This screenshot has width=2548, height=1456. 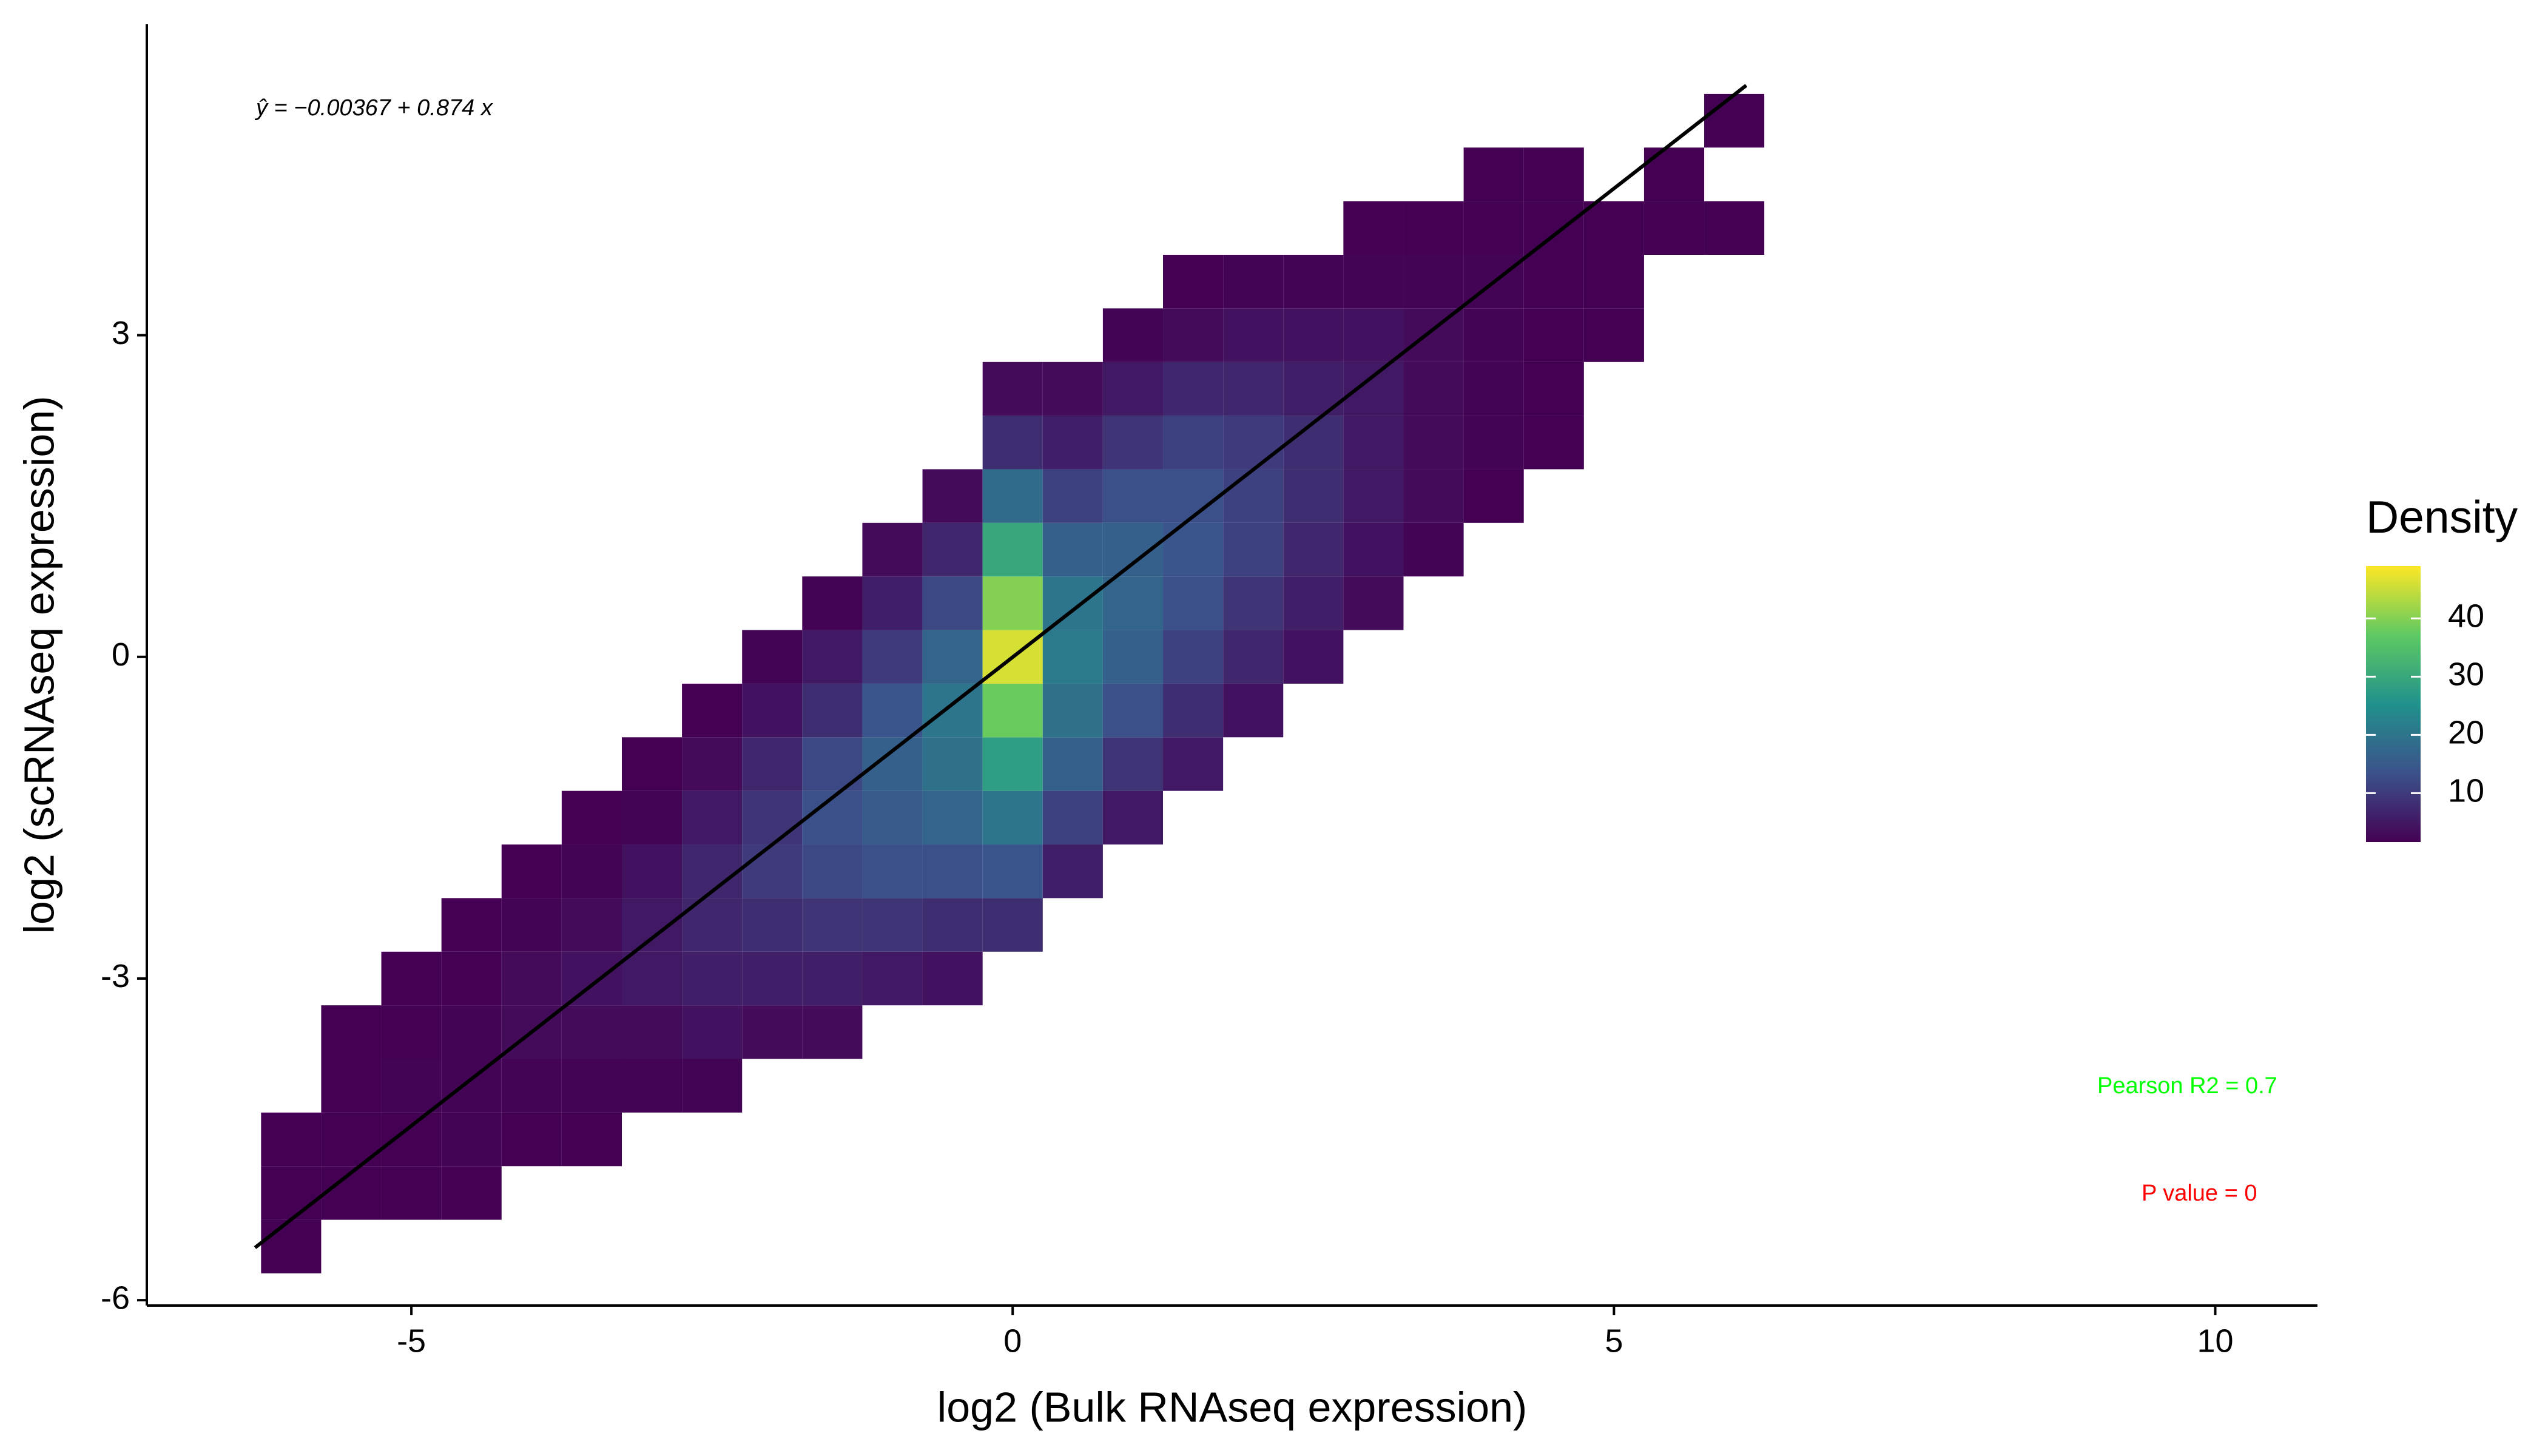 I want to click on y-tick-label: 0, so click(x=121, y=654).